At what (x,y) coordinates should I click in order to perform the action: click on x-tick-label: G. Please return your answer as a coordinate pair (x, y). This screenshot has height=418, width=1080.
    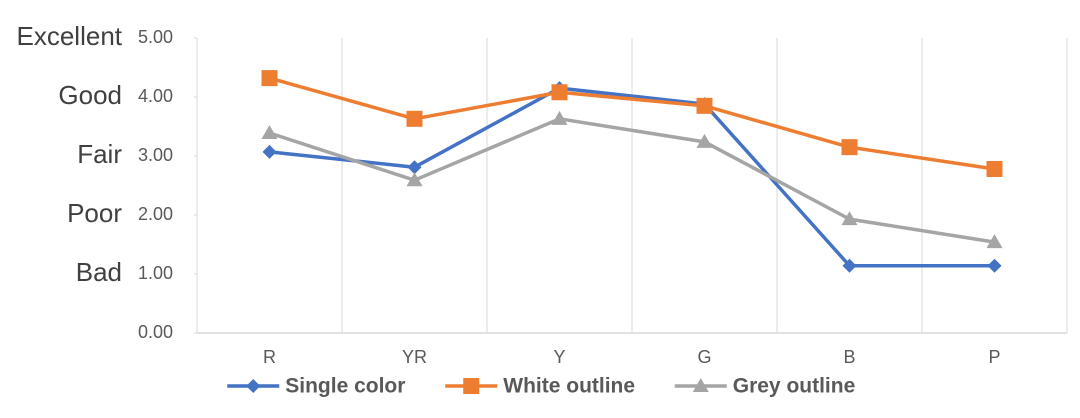
    Looking at the image, I should click on (704, 357).